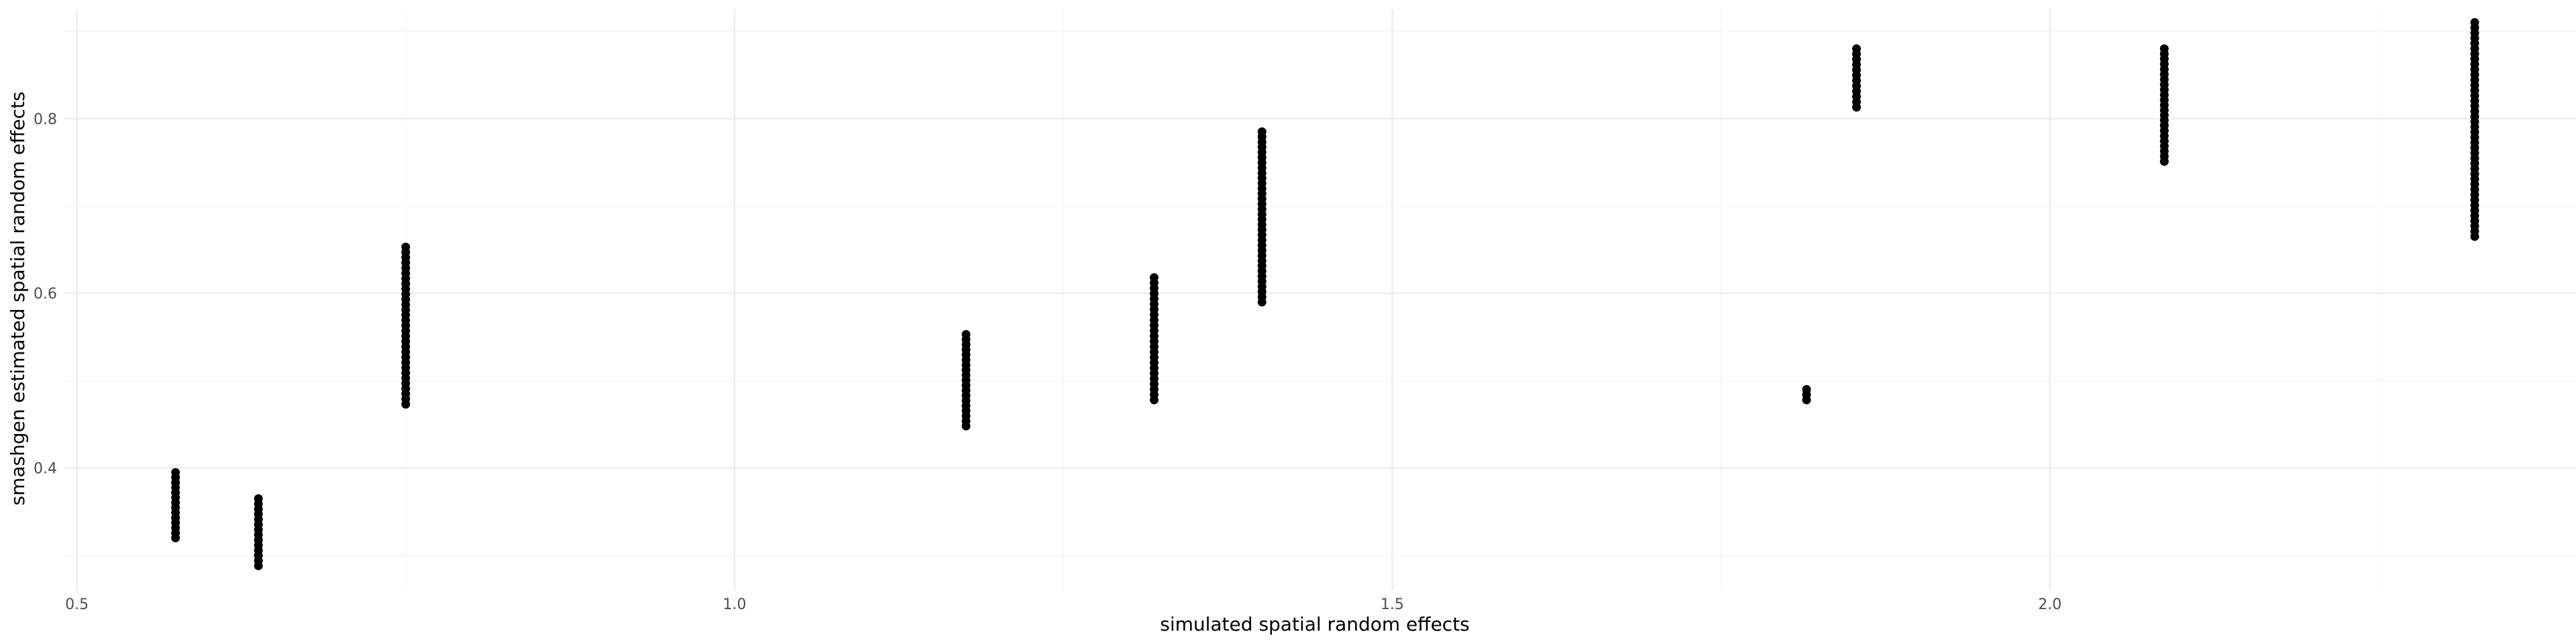  I want to click on x-axis-ticks: 0.5 1.0 1.5 2.0, so click(1063, 604).